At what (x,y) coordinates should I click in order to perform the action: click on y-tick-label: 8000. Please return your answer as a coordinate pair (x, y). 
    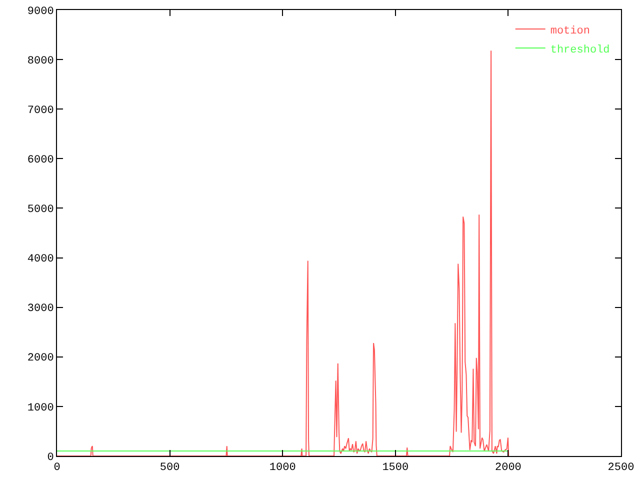
    Looking at the image, I should click on (40, 61).